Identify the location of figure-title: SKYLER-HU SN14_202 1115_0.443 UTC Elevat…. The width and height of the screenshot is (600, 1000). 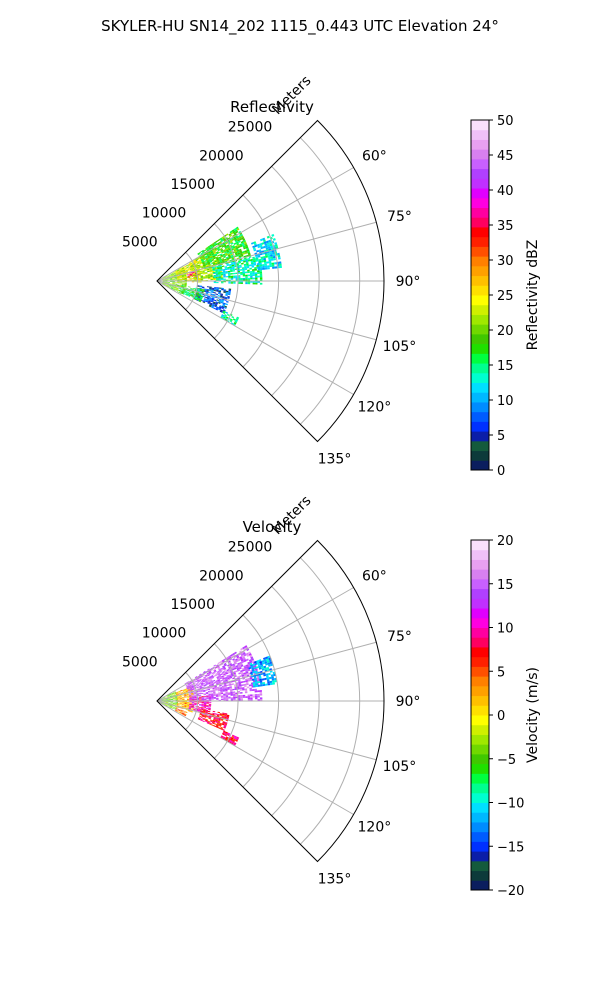
(300, 26).